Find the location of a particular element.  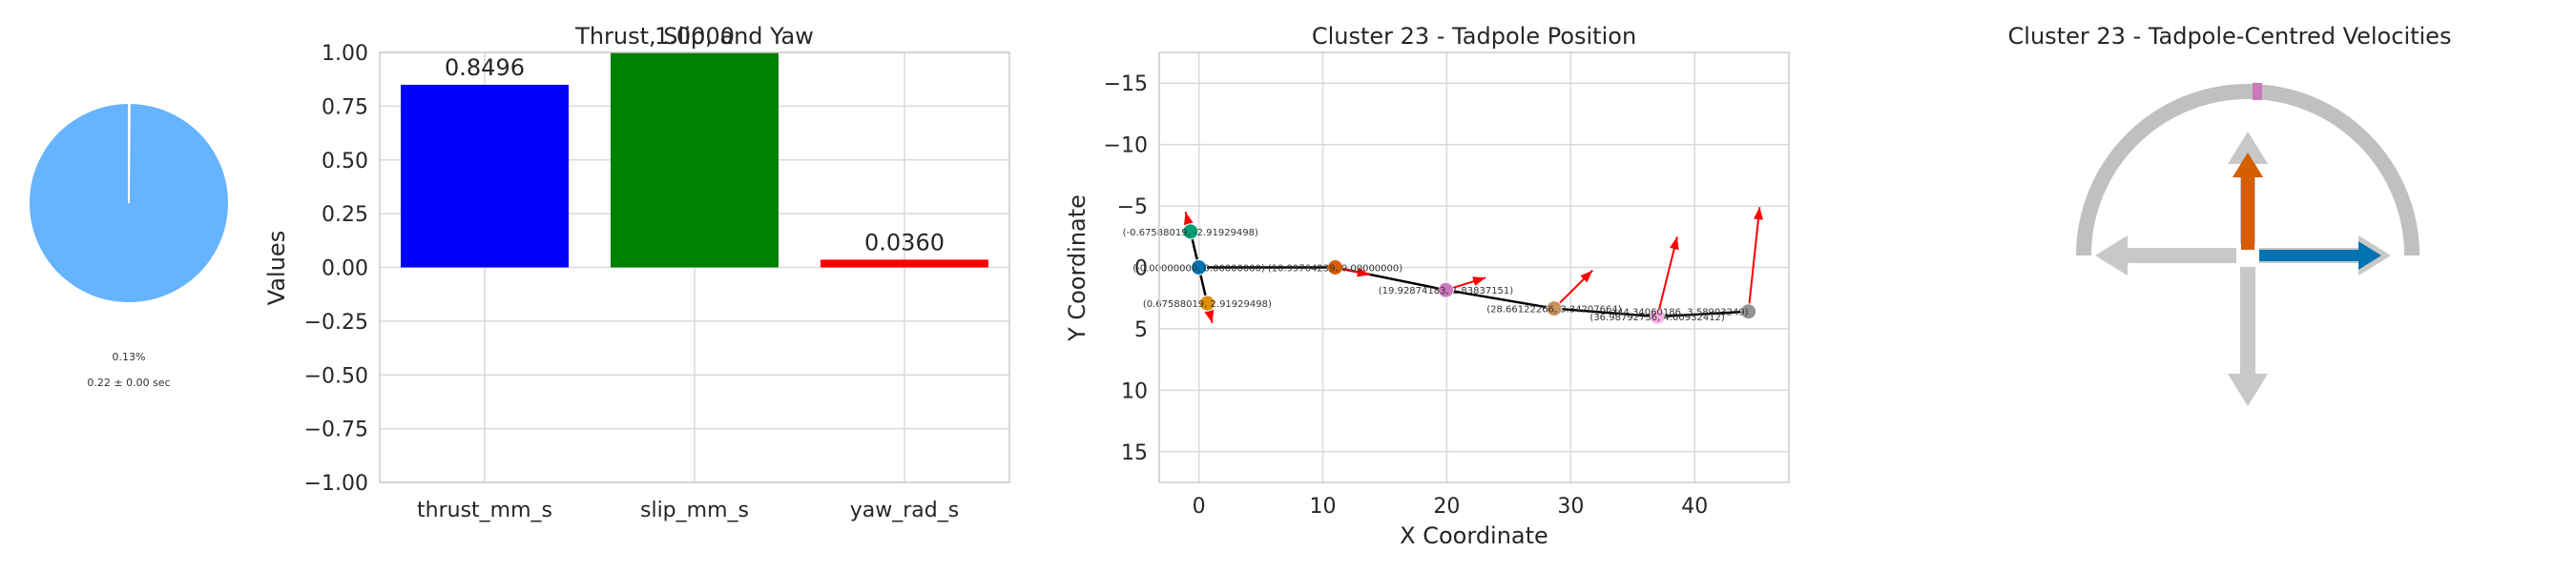

scatter-y-tick-label: −5 is located at coordinates (1132, 207).